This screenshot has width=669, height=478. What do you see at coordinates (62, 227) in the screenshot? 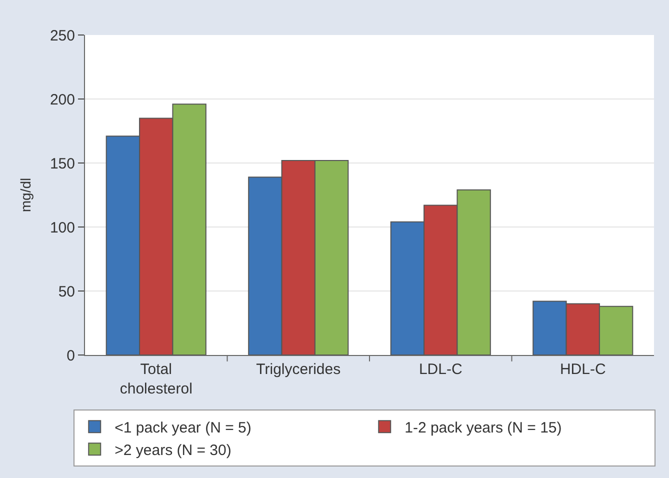
I see `y-tick-label: 100` at bounding box center [62, 227].